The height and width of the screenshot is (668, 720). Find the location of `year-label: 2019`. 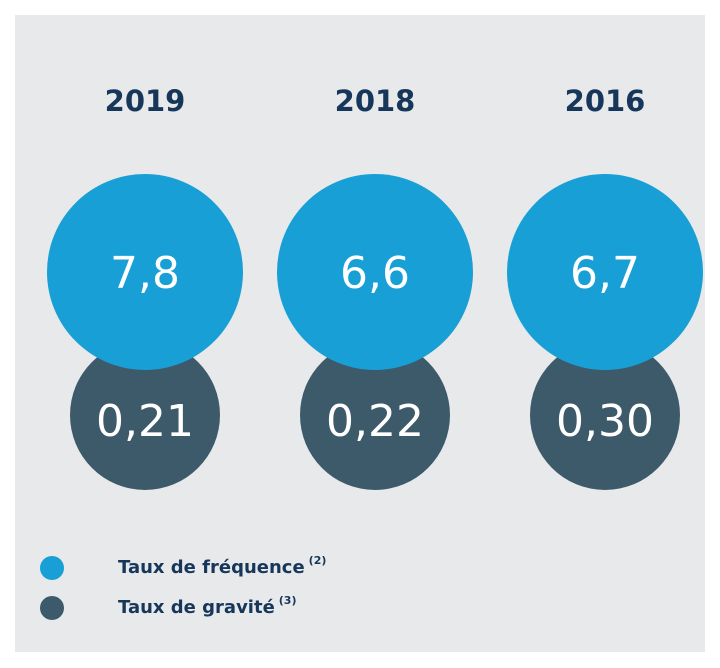

year-label: 2019 is located at coordinates (145, 101).